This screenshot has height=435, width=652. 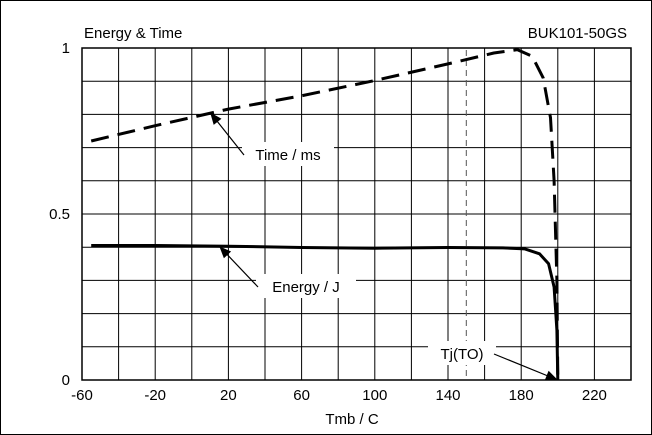 I want to click on x-tick-label: -60, so click(x=82, y=395).